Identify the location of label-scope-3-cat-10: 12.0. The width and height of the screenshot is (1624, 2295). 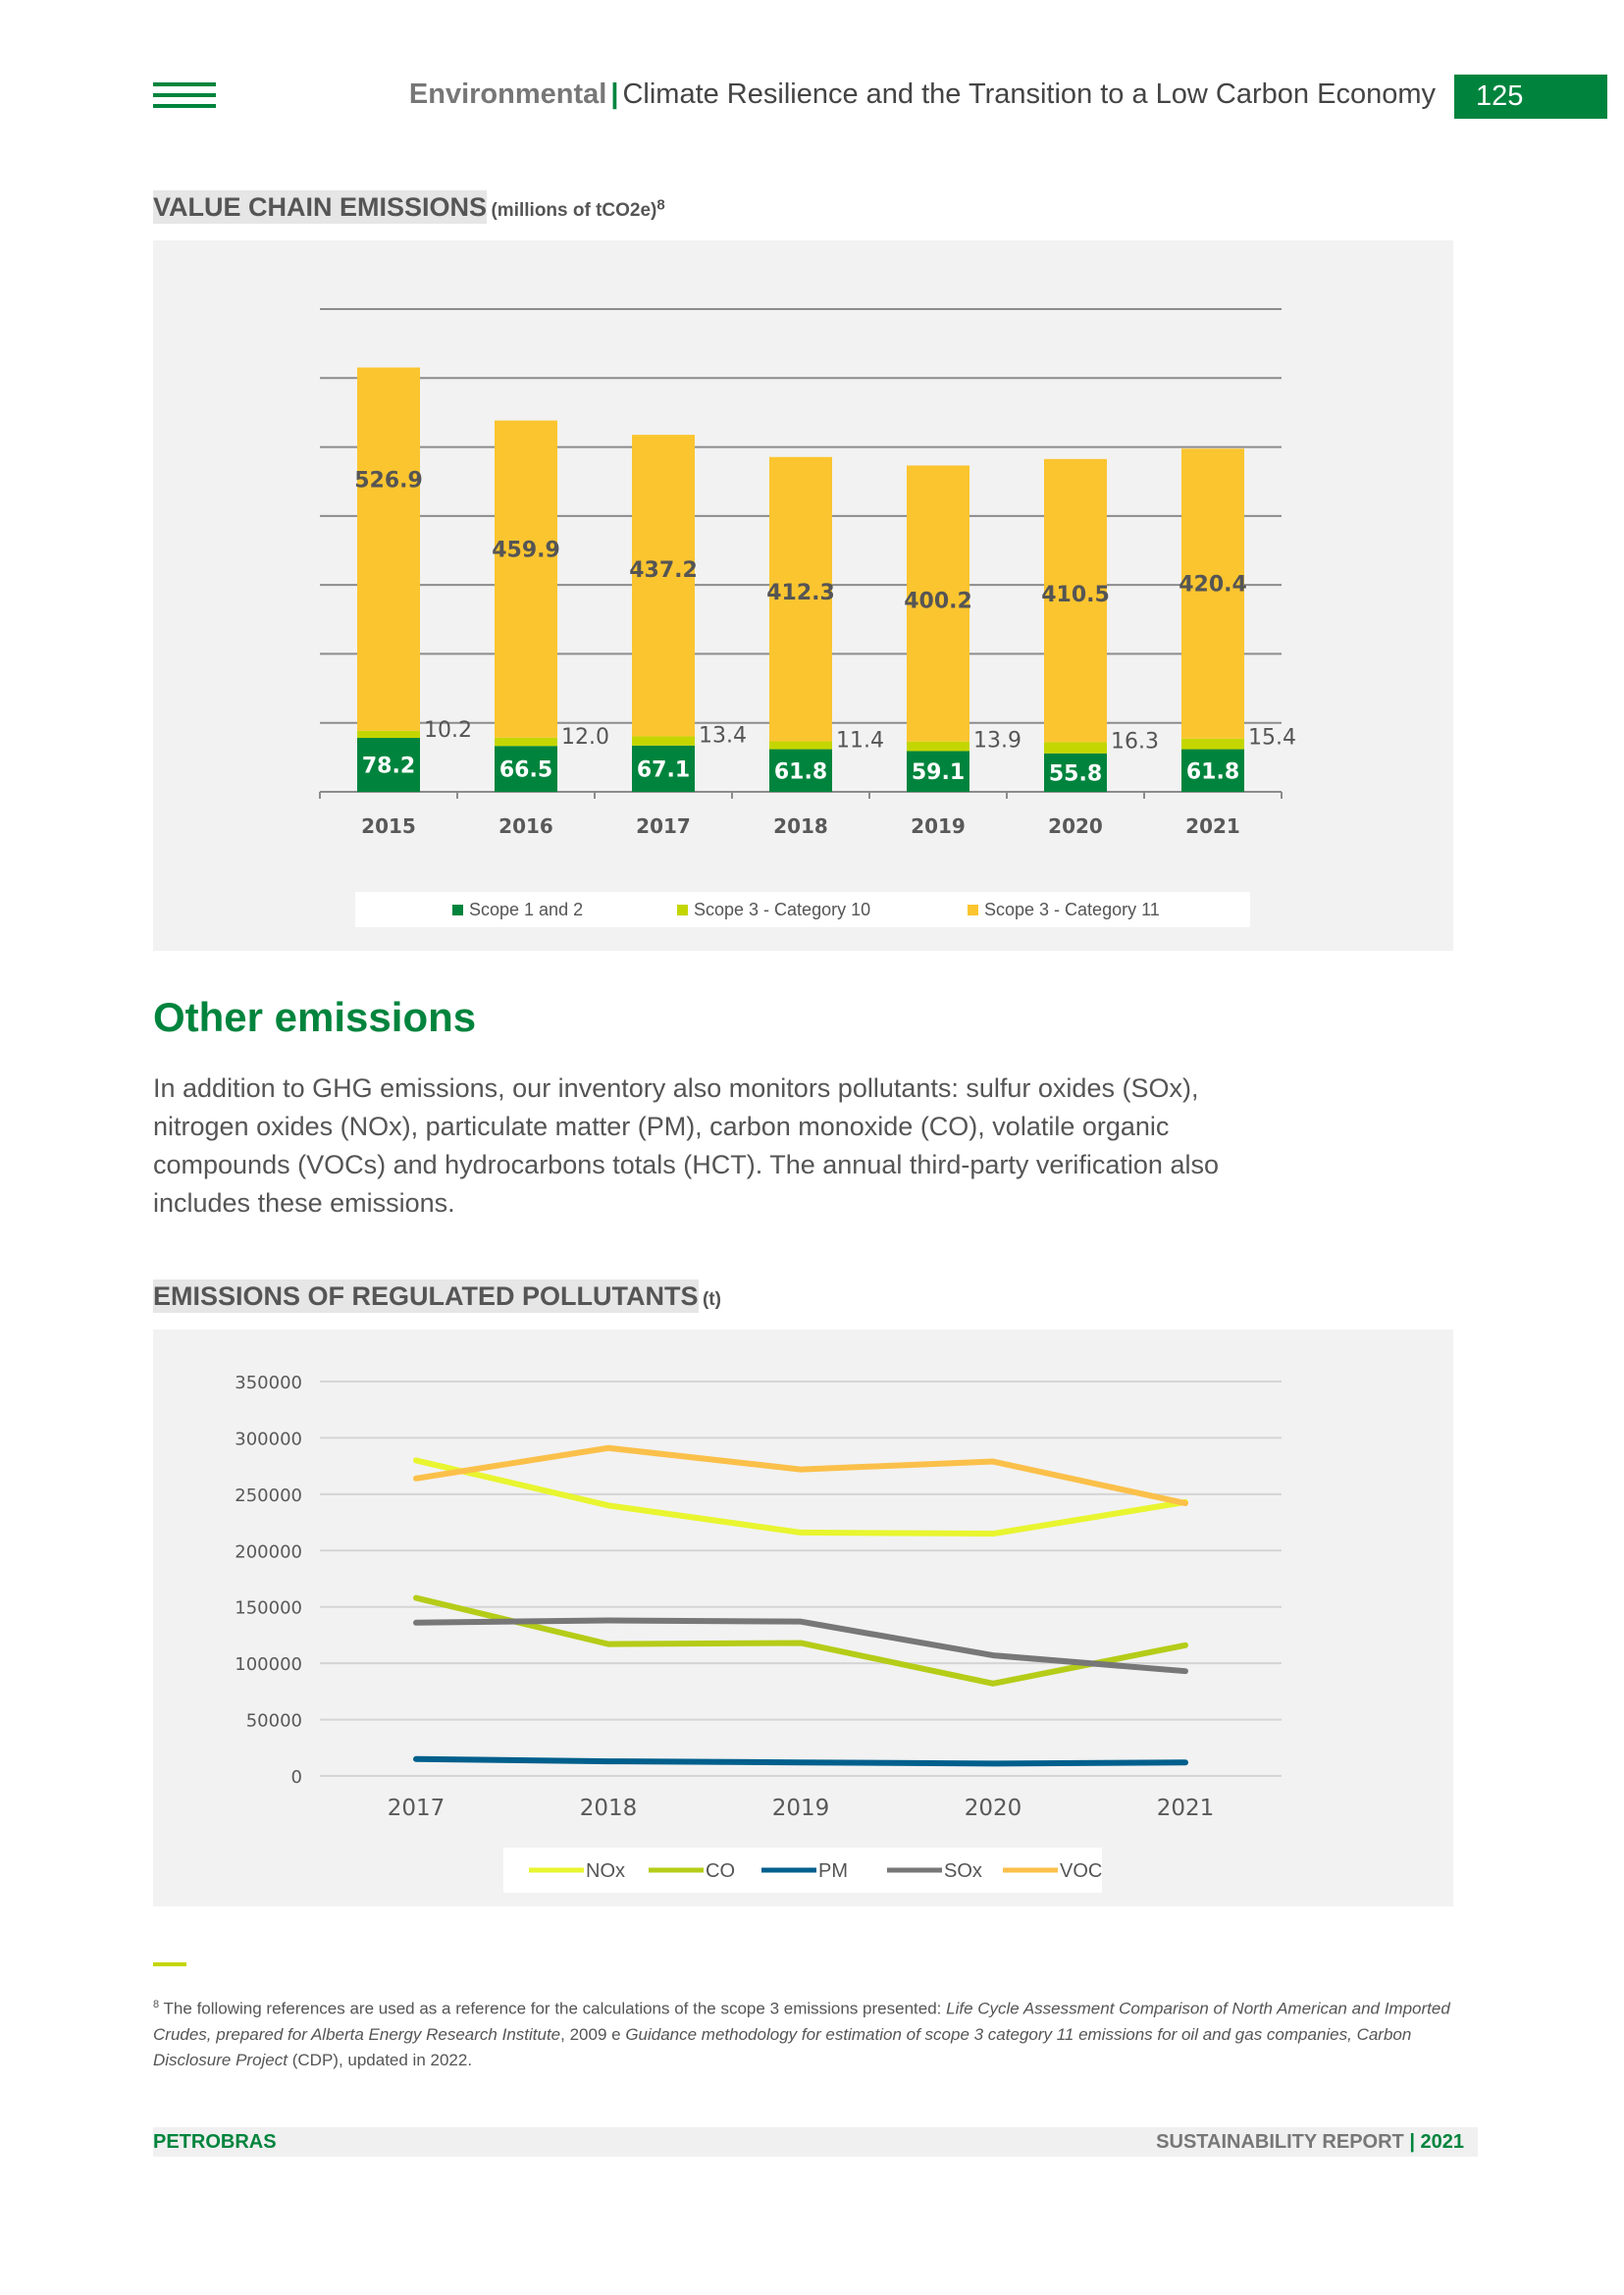
(585, 737).